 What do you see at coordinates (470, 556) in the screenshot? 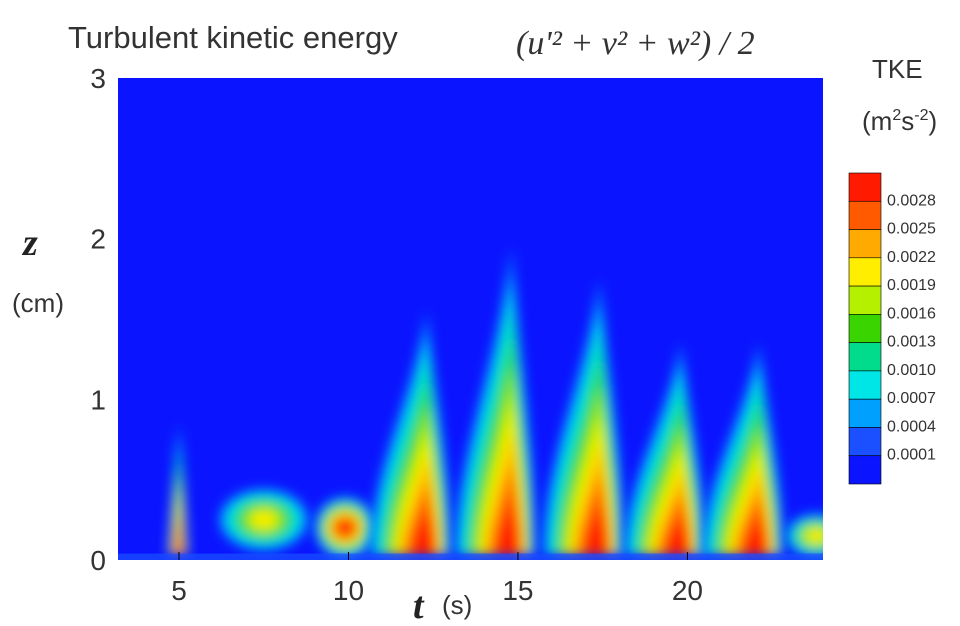
I see `near-bed-band` at bounding box center [470, 556].